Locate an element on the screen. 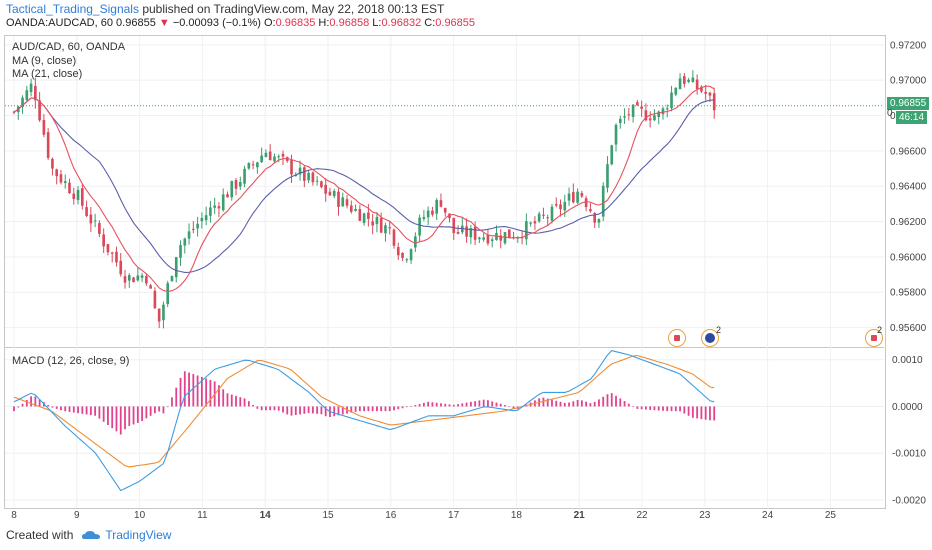  price-tick-label: 0.97200 is located at coordinates (908, 45).